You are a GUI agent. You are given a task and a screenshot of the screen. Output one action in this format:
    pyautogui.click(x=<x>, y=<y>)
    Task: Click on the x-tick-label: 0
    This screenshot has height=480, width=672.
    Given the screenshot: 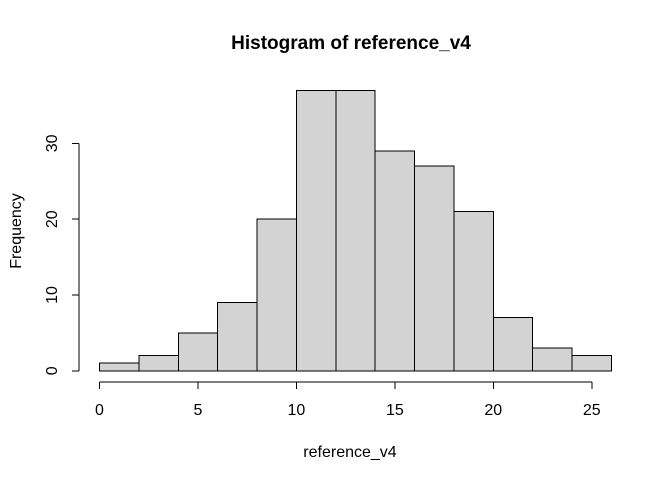 What is the action you would take?
    pyautogui.click(x=99, y=410)
    